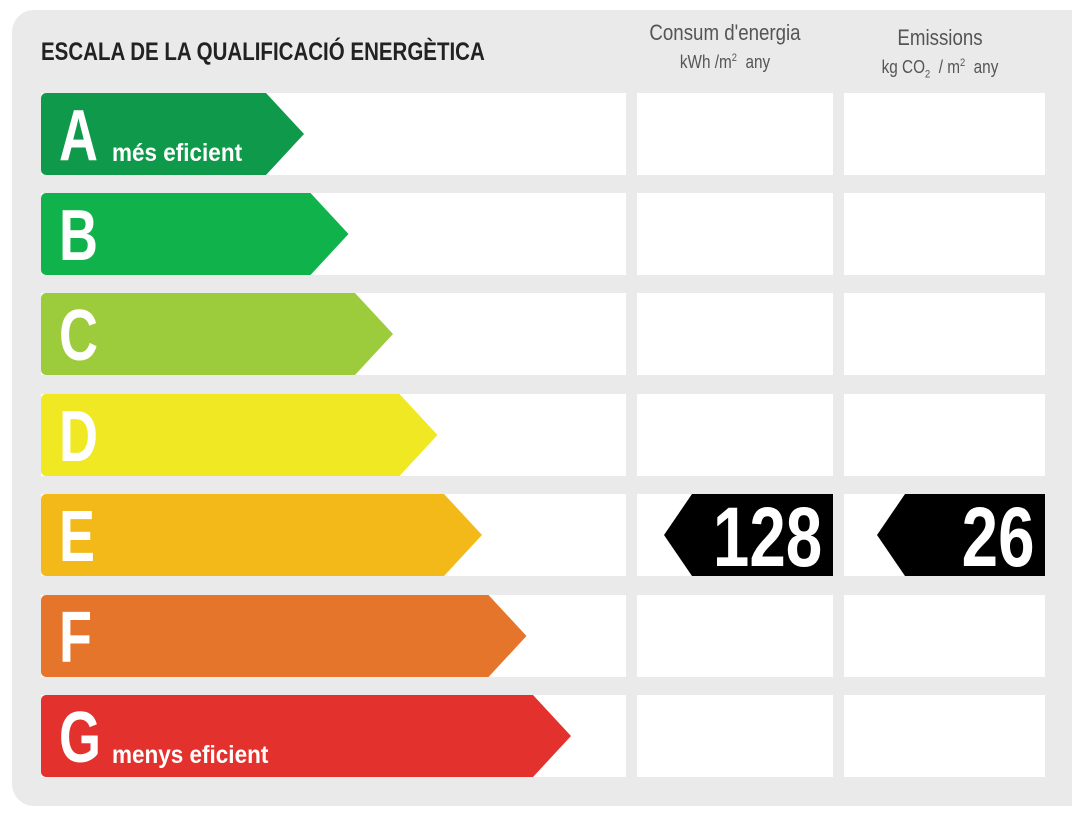  What do you see at coordinates (195, 234) in the screenshot?
I see `rating-arrow-b: B` at bounding box center [195, 234].